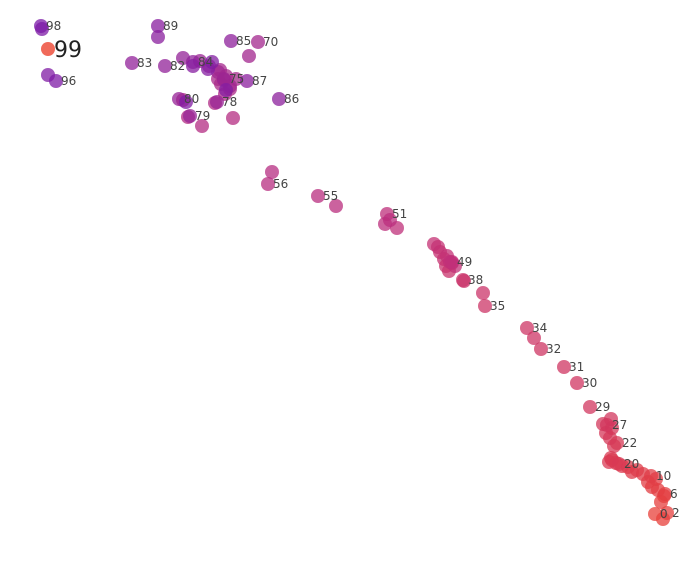 The image size is (697, 562). I want to click on point-label-30: 30, so click(589, 383).